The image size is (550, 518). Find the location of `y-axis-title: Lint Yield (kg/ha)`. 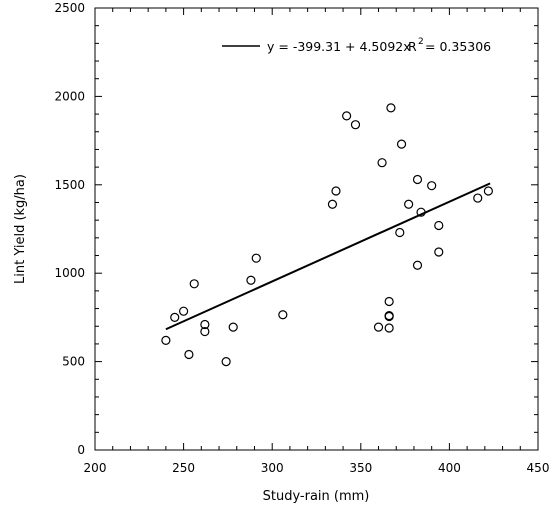

y-axis-title: Lint Yield (kg/ha) is located at coordinates (20, 229).